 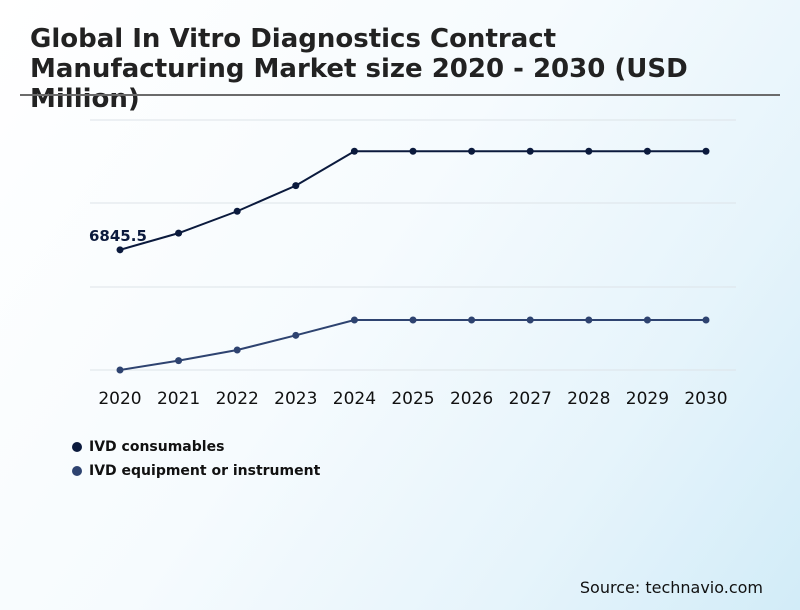 What do you see at coordinates (647, 320) in the screenshot?
I see `data-point-s1-2029` at bounding box center [647, 320].